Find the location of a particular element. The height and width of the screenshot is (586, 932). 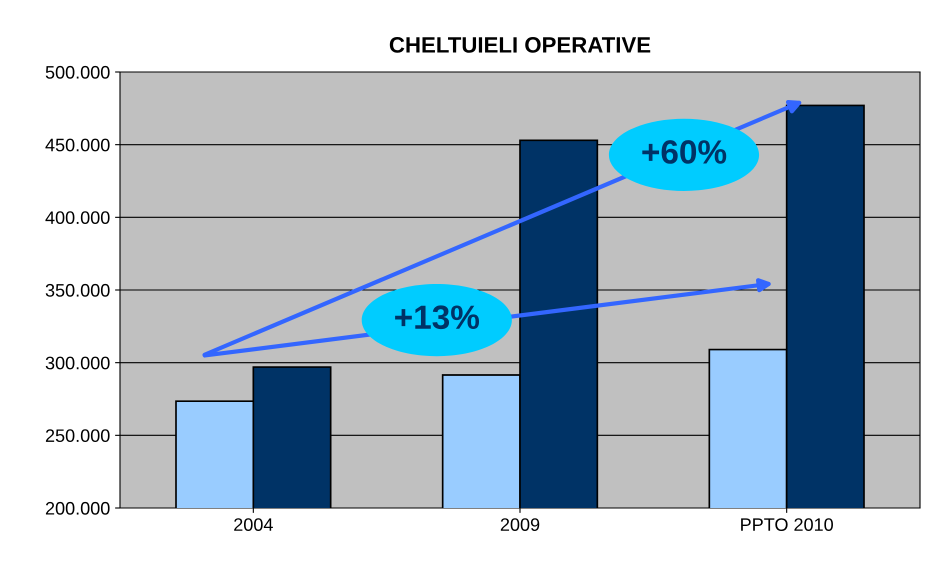

x-tick-label: 2004 is located at coordinates (253, 524).